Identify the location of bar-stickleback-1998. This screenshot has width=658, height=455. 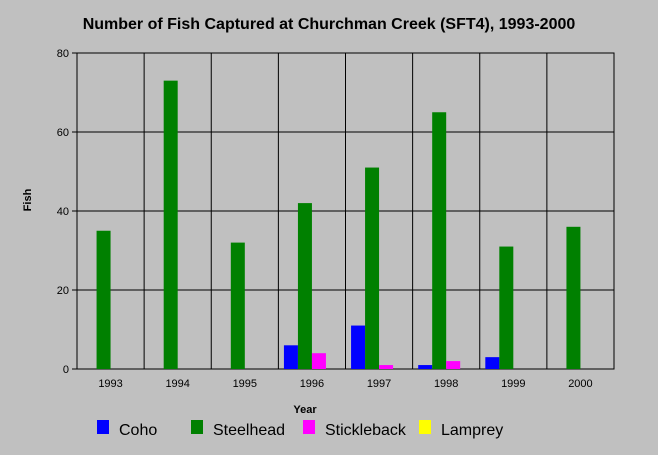
(453, 365).